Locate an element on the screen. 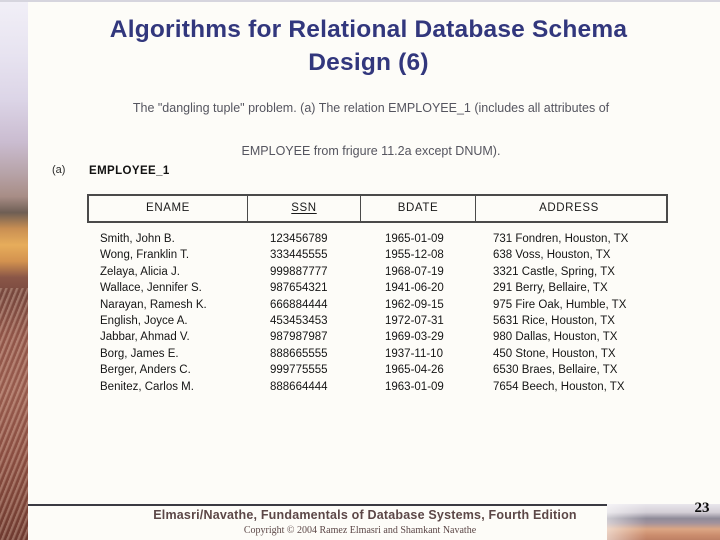 The width and height of the screenshot is (720, 540). table-header: ENAME SSN BDATE ADDRESS is located at coordinates (377, 208).